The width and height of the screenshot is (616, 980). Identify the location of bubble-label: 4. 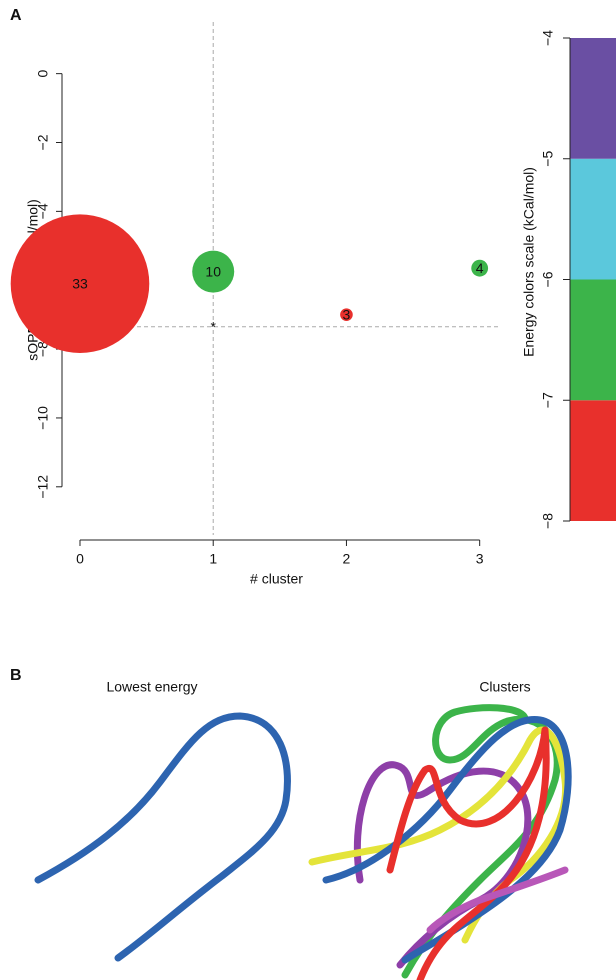
(480, 268).